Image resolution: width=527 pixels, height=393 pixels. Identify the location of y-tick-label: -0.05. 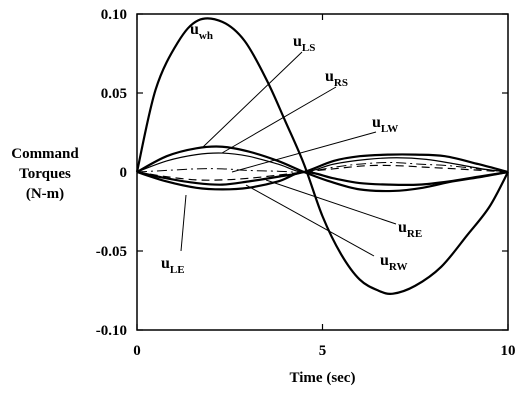
(111, 252).